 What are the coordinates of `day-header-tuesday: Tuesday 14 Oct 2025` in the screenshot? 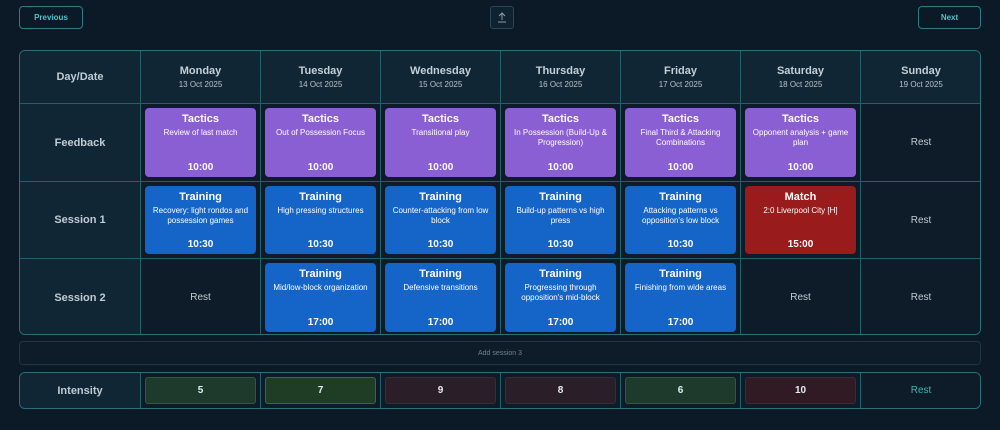 It's located at (321, 77).